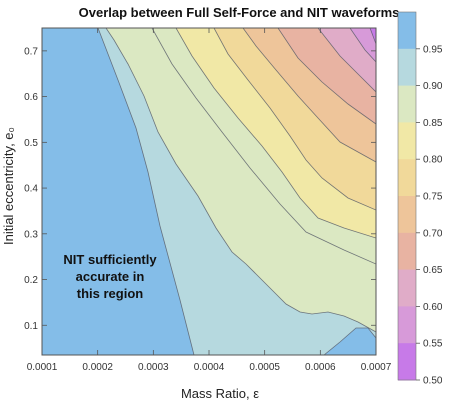 The height and width of the screenshot is (406, 464). Describe the element at coordinates (31, 143) in the screenshot. I see `y-tick-label: 0.5` at that location.